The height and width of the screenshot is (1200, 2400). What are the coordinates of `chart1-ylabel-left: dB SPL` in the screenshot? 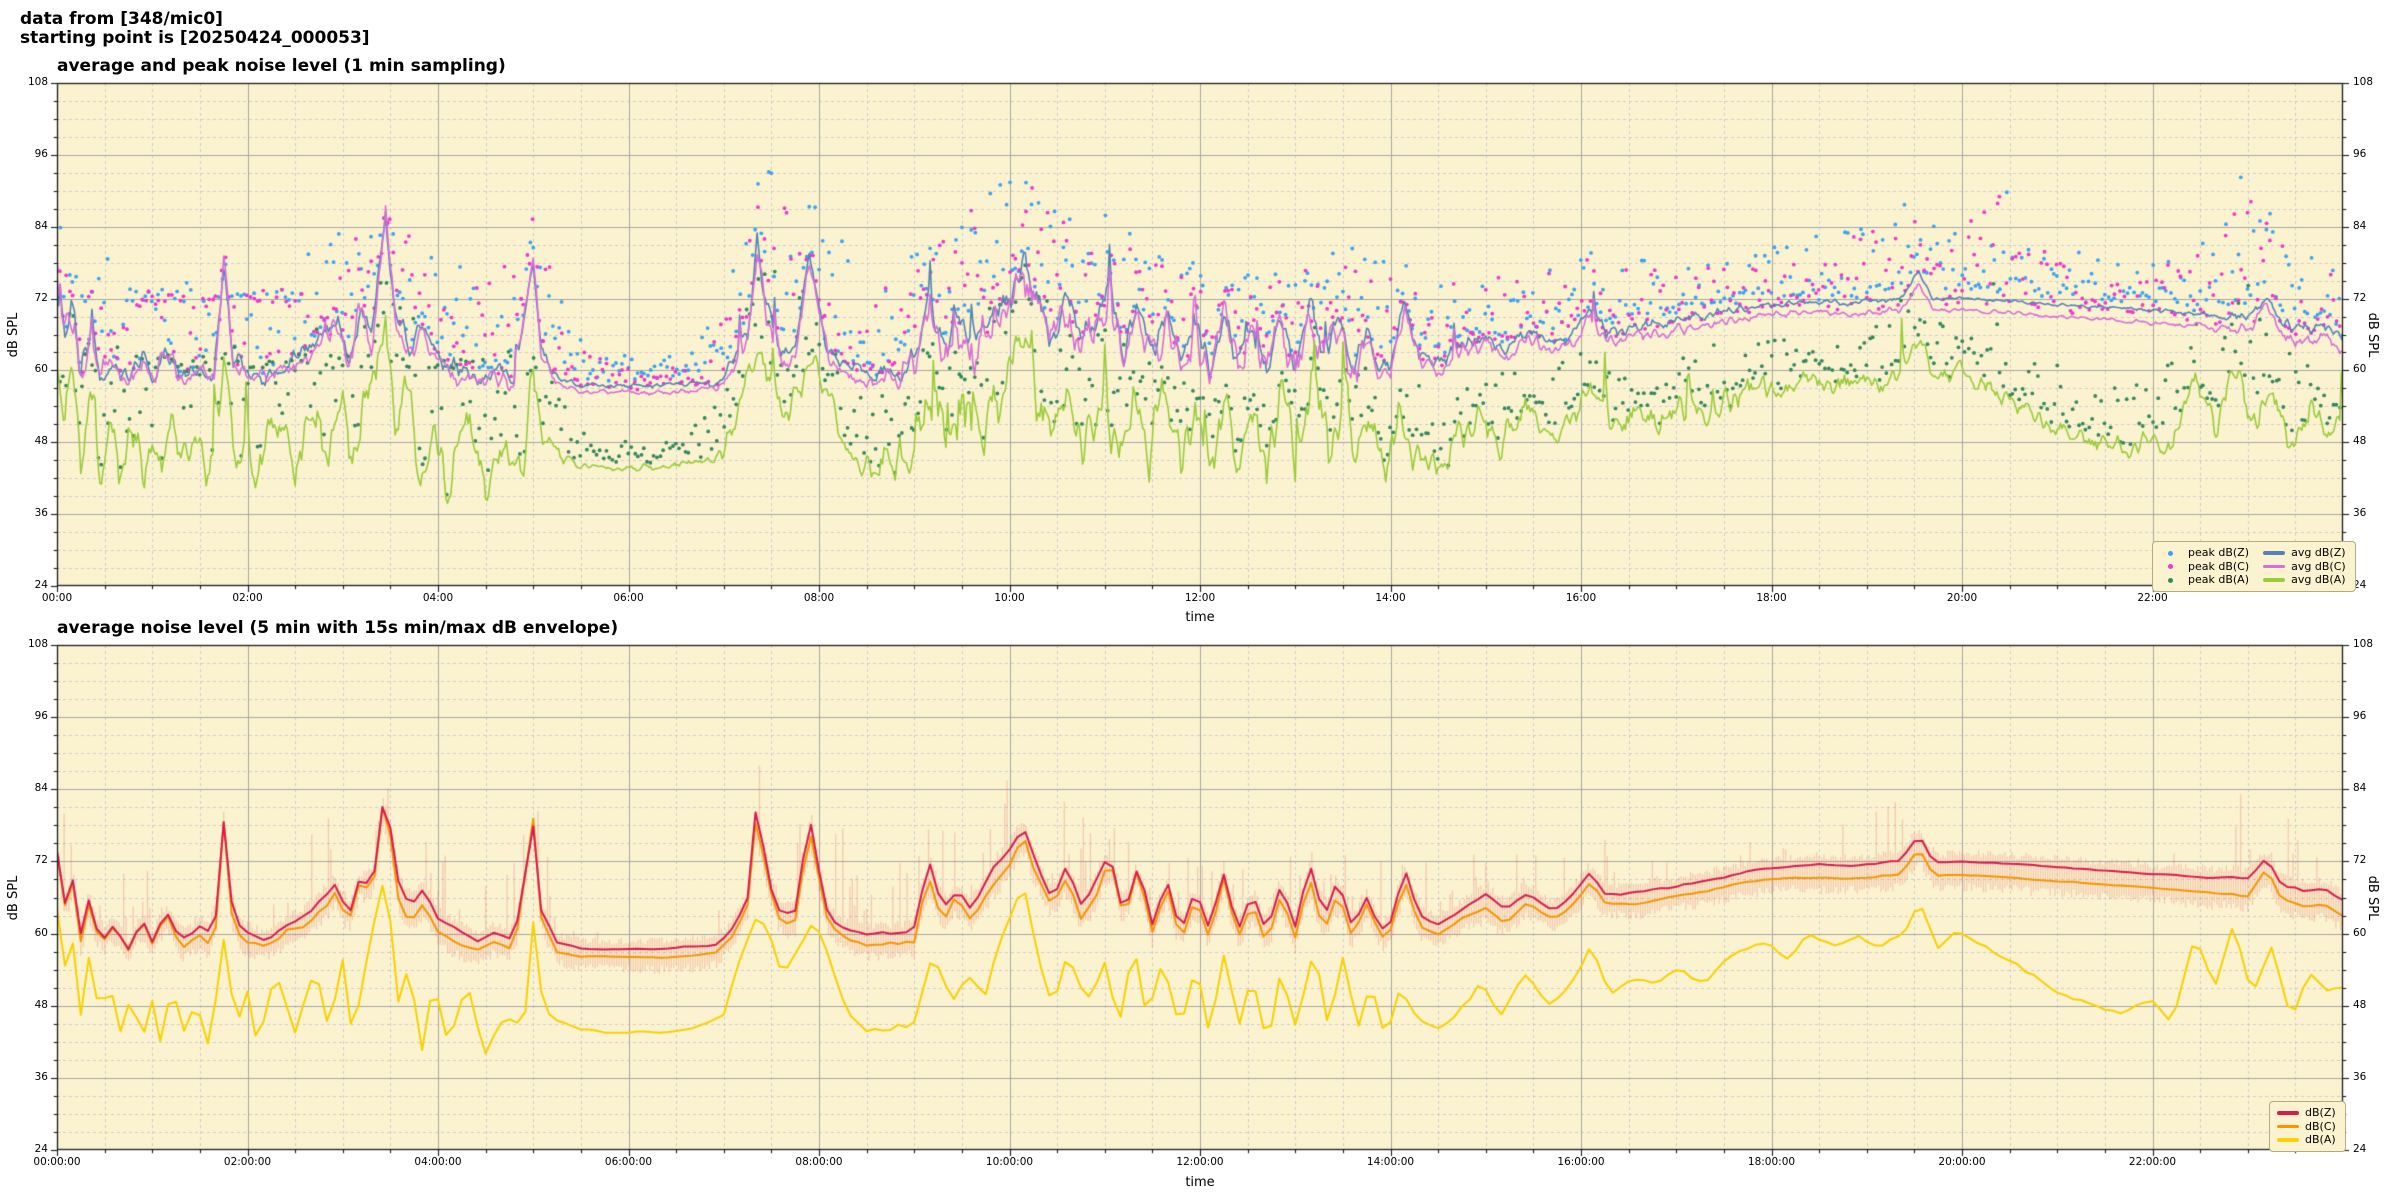 It's located at (13, 335).